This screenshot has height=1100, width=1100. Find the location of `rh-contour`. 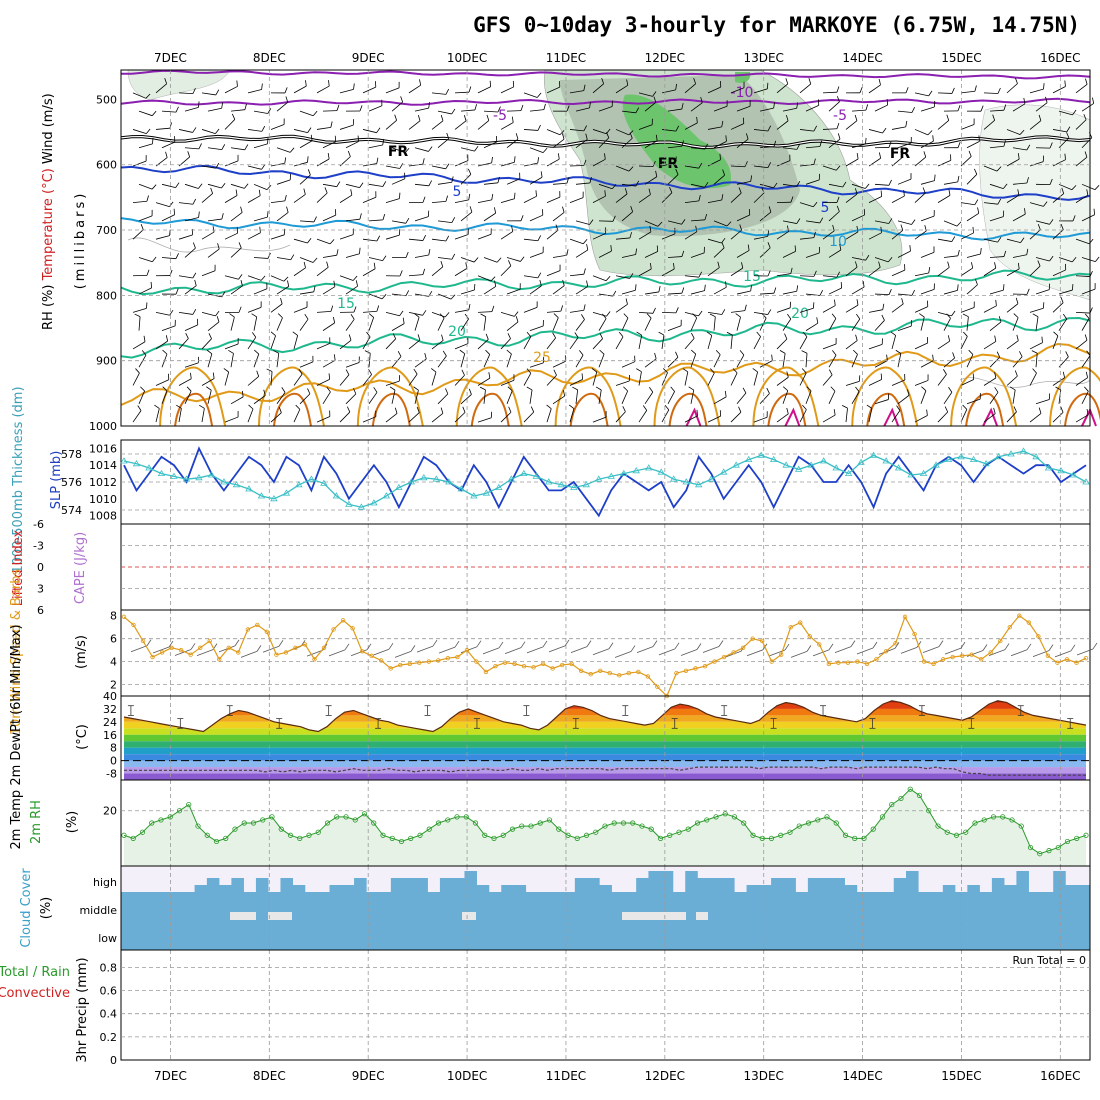

rh-contour is located at coordinates (209, 245).